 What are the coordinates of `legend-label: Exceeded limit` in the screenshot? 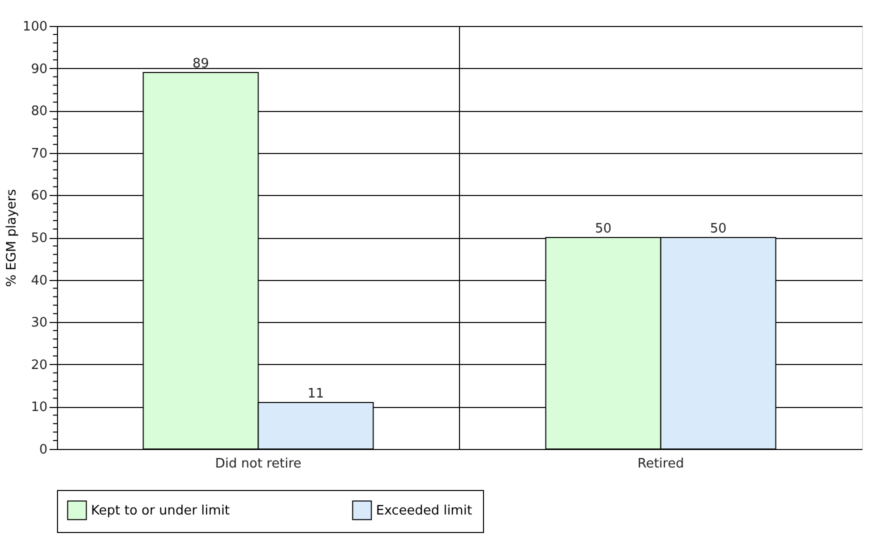 It's located at (424, 510).